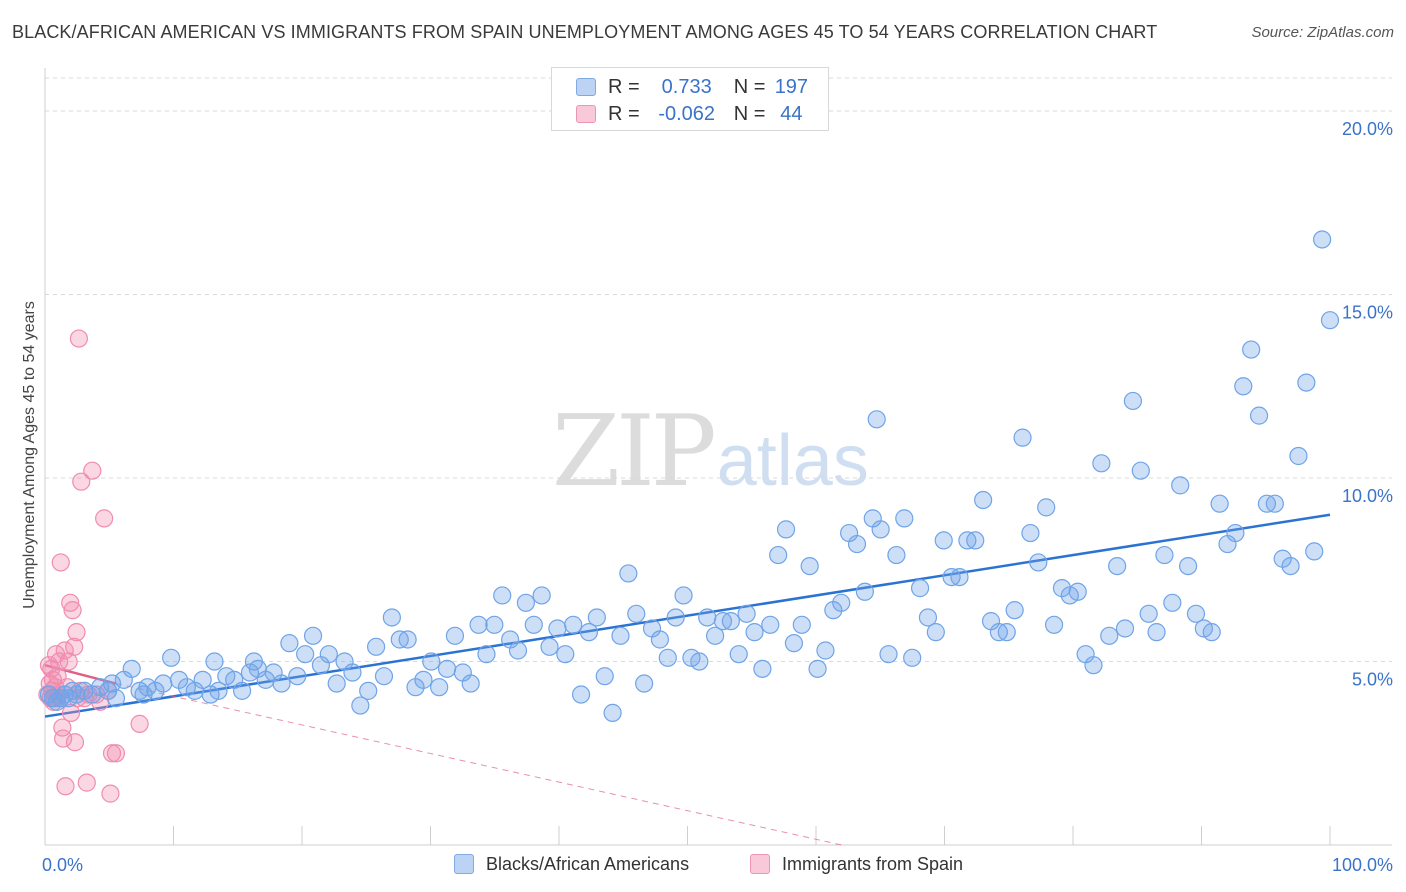 This screenshot has height=892, width=1406. What do you see at coordinates (792, 461) in the screenshot?
I see `watermark-atlas-logo: atlas` at bounding box center [792, 461].